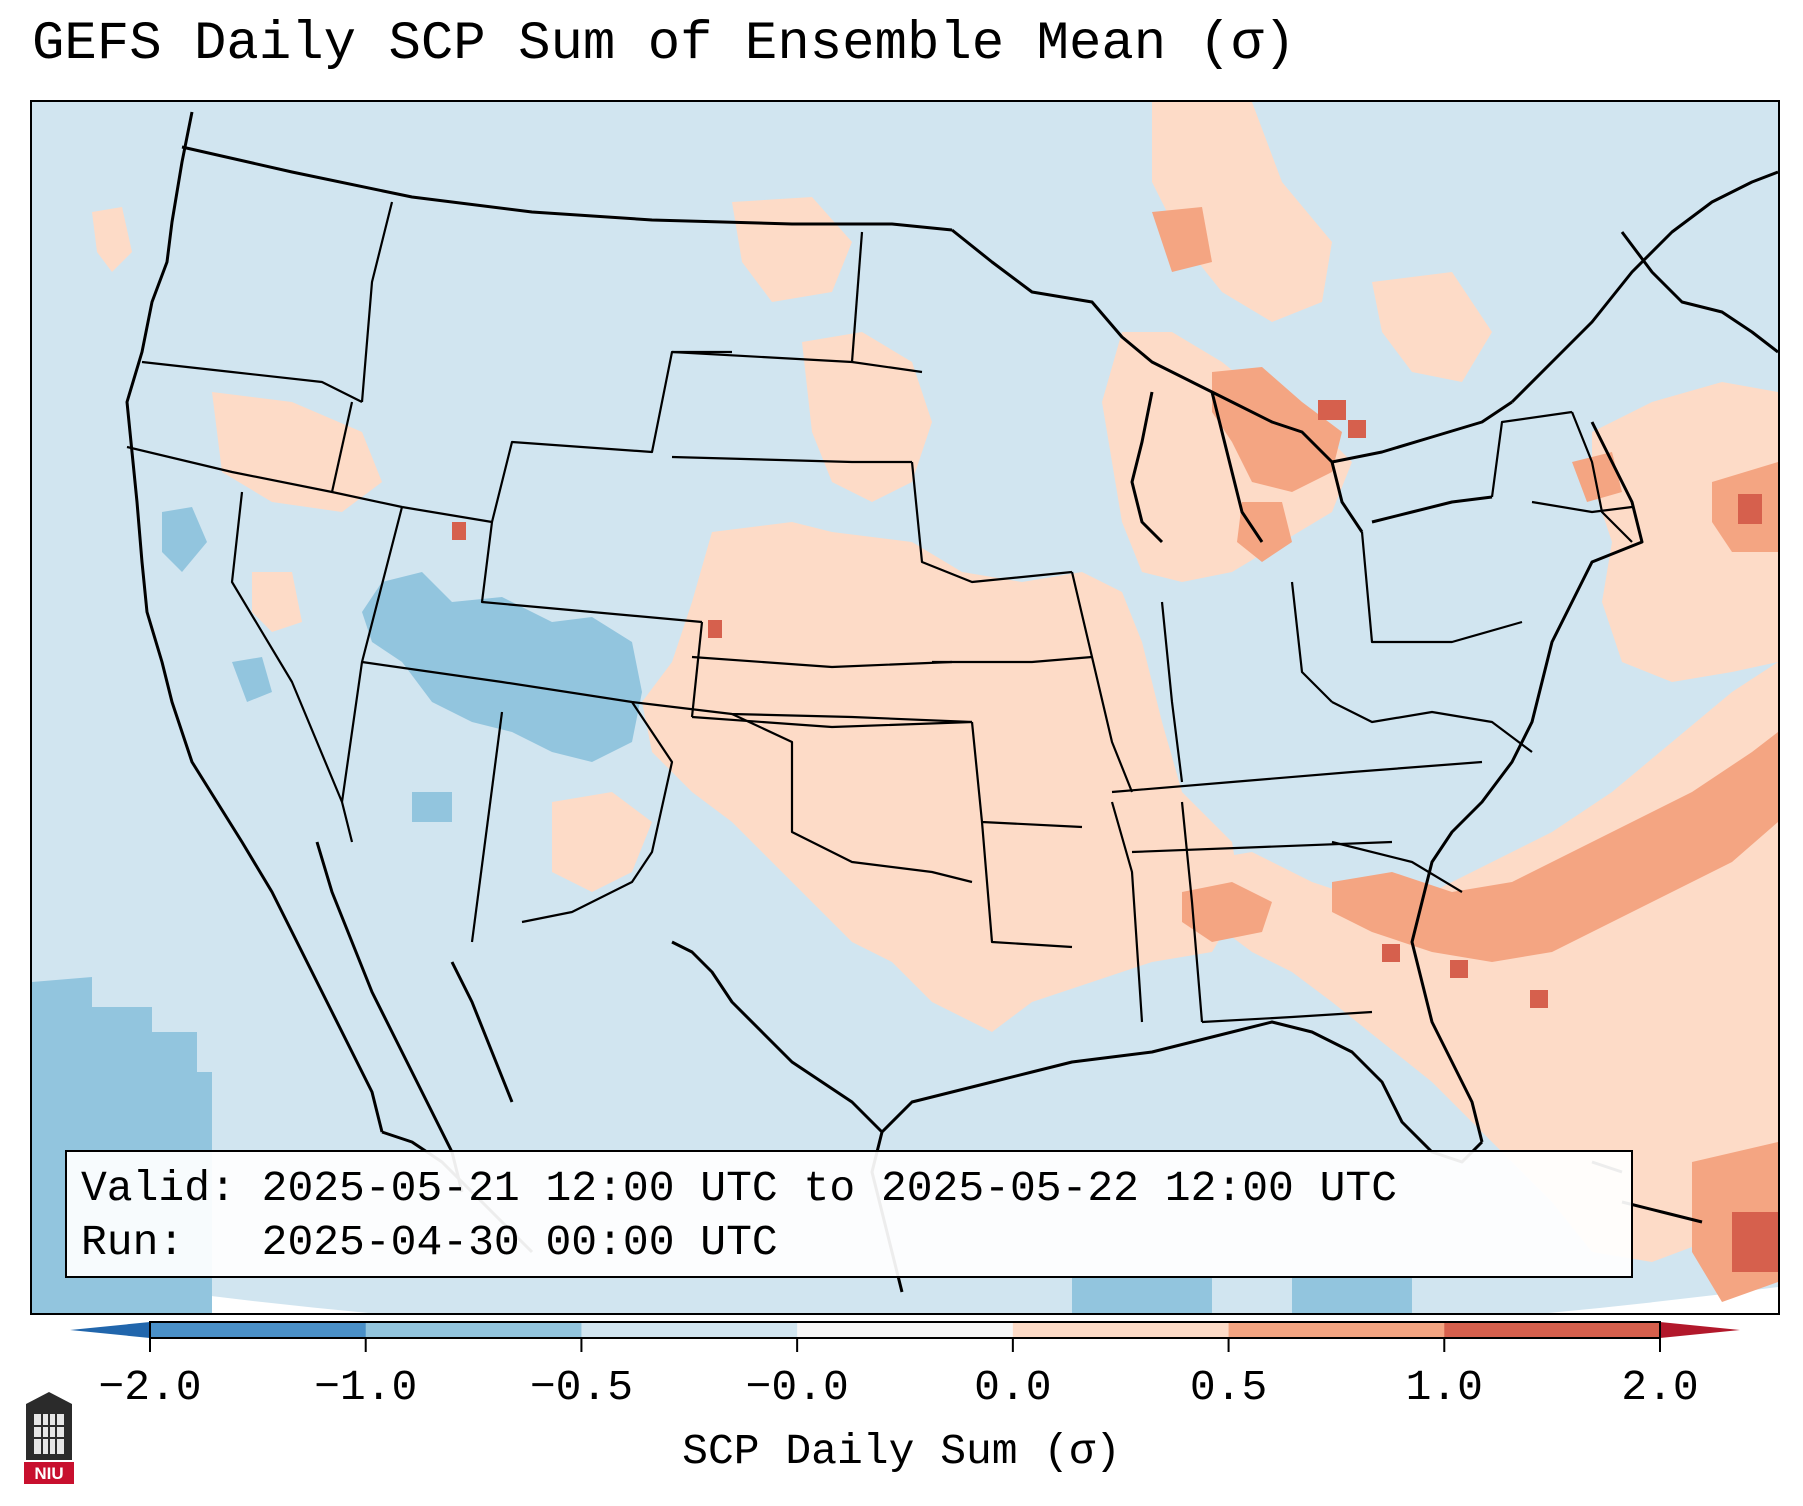 The height and width of the screenshot is (1506, 1803). Describe the element at coordinates (158, 1188) in the screenshot. I see `valid-label: Valid:` at that location.